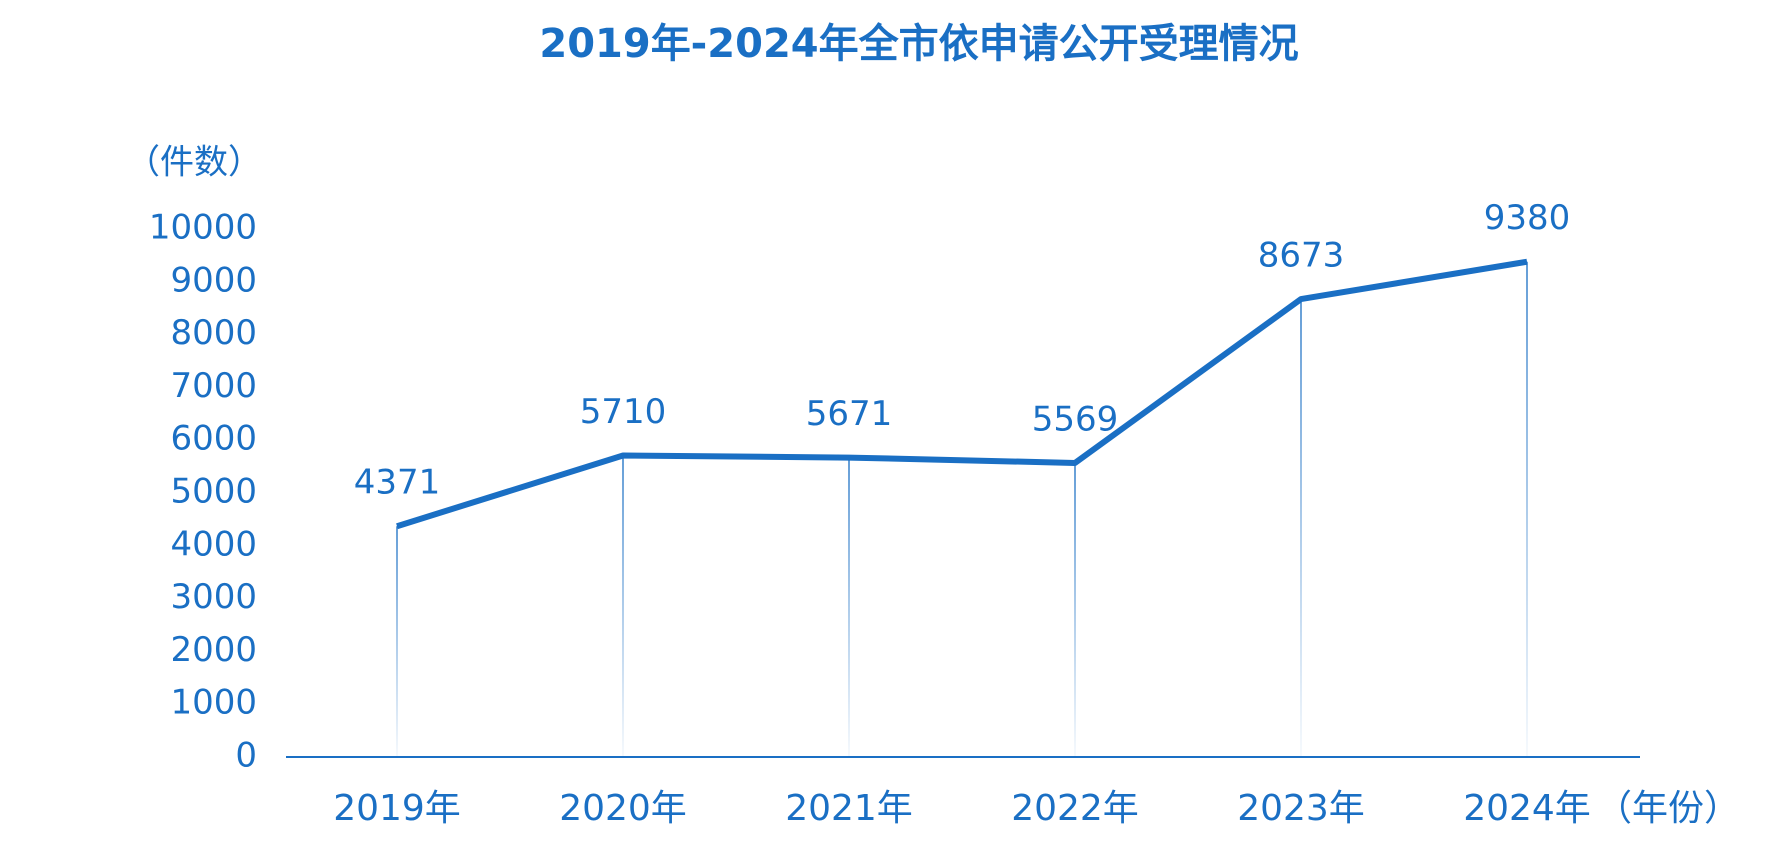 The image size is (1785, 857). Describe the element at coordinates (1301, 256) in the screenshot. I see `data-label: 8673` at that location.